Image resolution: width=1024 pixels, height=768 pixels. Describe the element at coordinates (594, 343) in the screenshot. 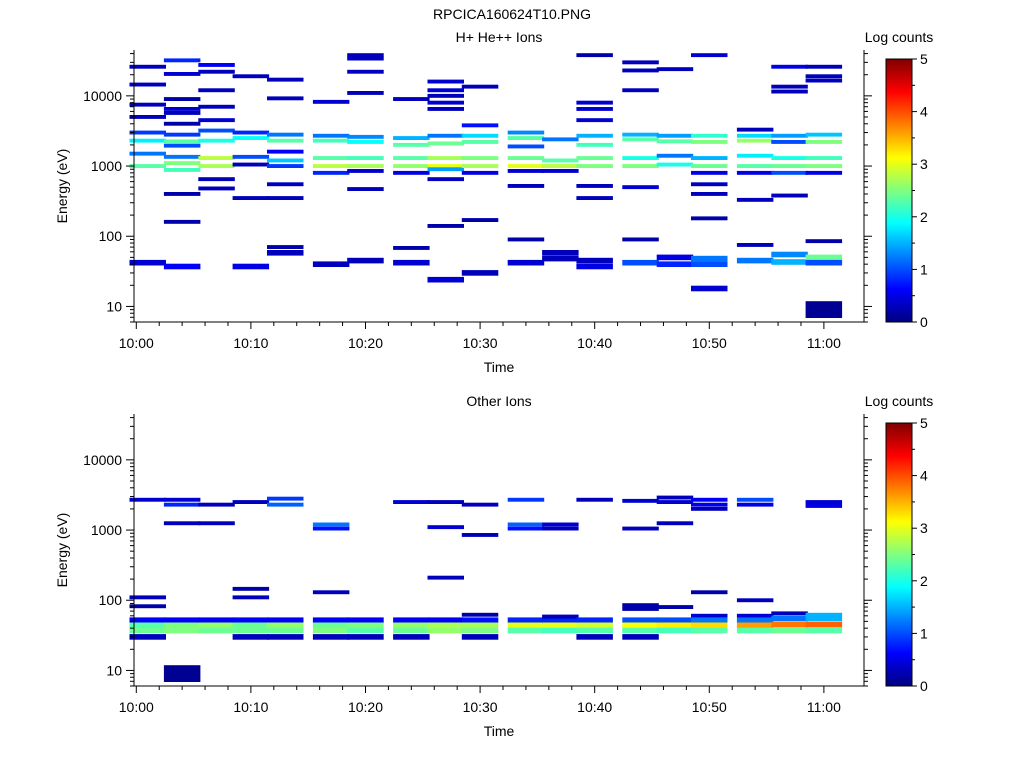

I see `x-tick-label: 10:40` at that location.